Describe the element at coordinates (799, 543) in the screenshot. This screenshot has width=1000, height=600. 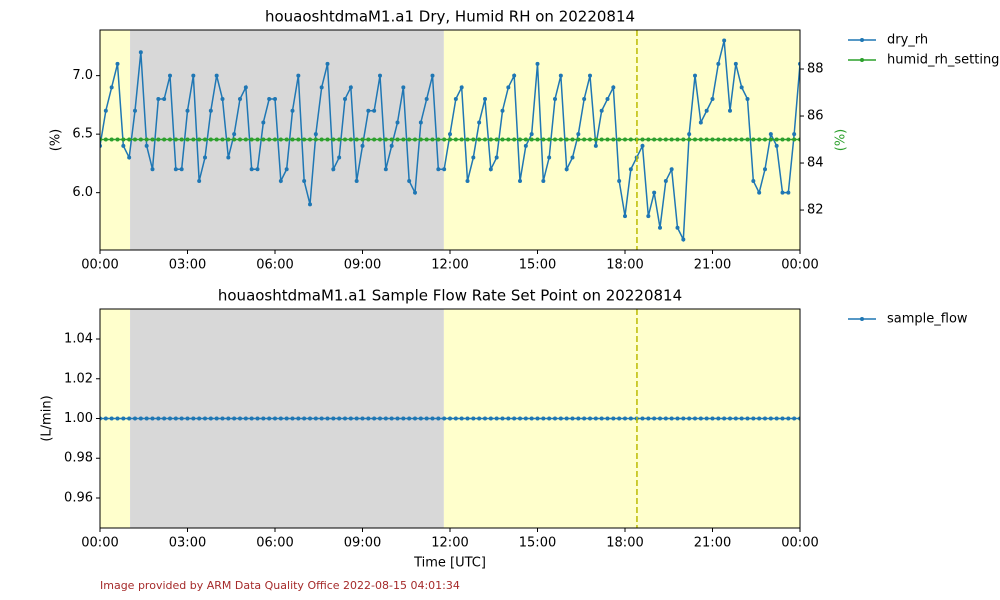
I see `x-tick-label: 00:00` at that location.